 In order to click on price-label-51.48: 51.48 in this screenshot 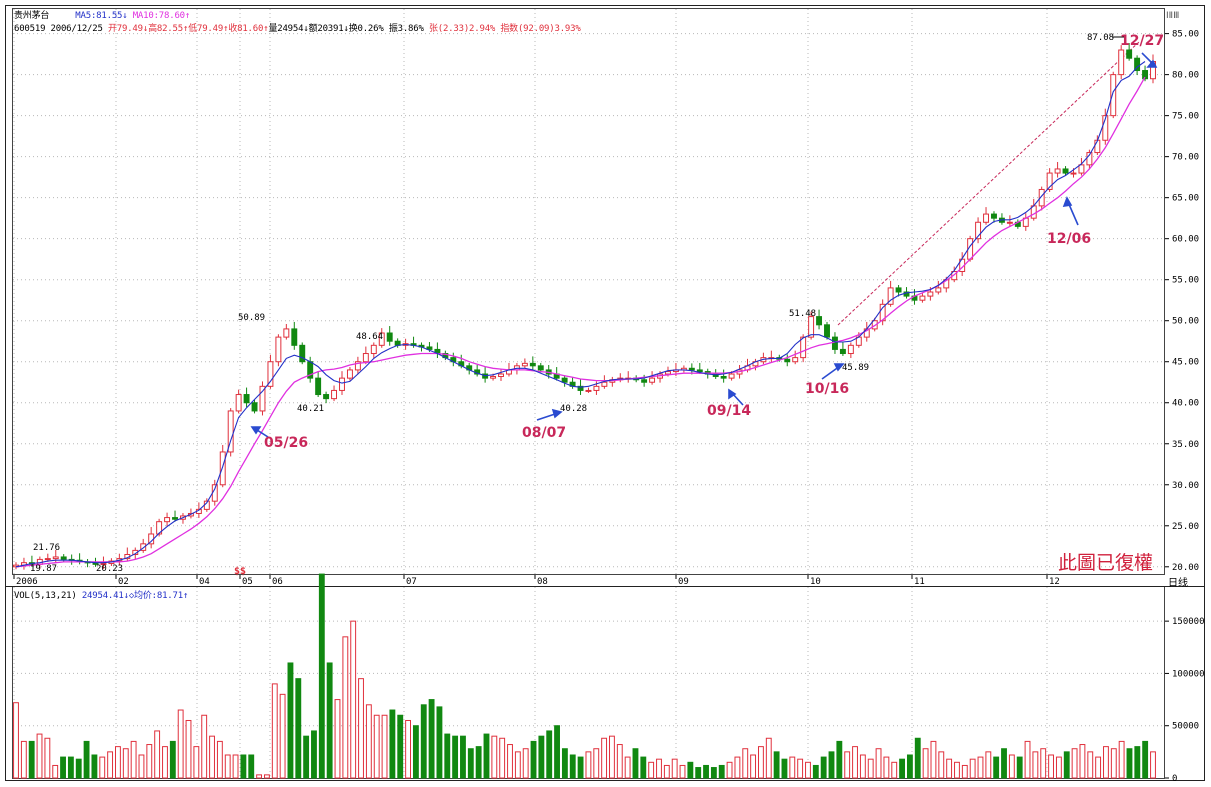, I will do `click(802, 314)`.